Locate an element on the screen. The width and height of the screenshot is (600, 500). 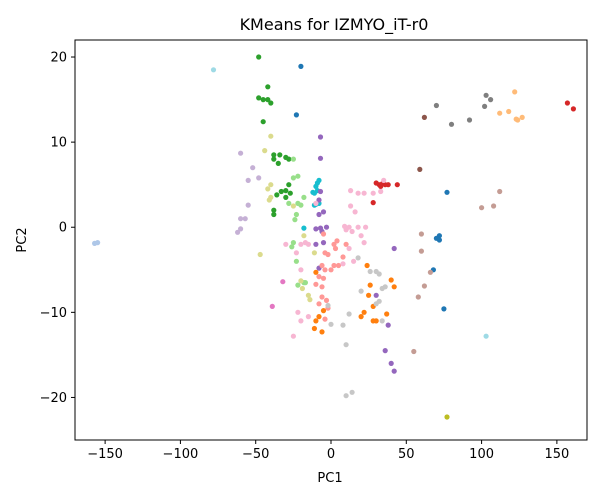
x-axis-label: PC1 is located at coordinates (329, 478).